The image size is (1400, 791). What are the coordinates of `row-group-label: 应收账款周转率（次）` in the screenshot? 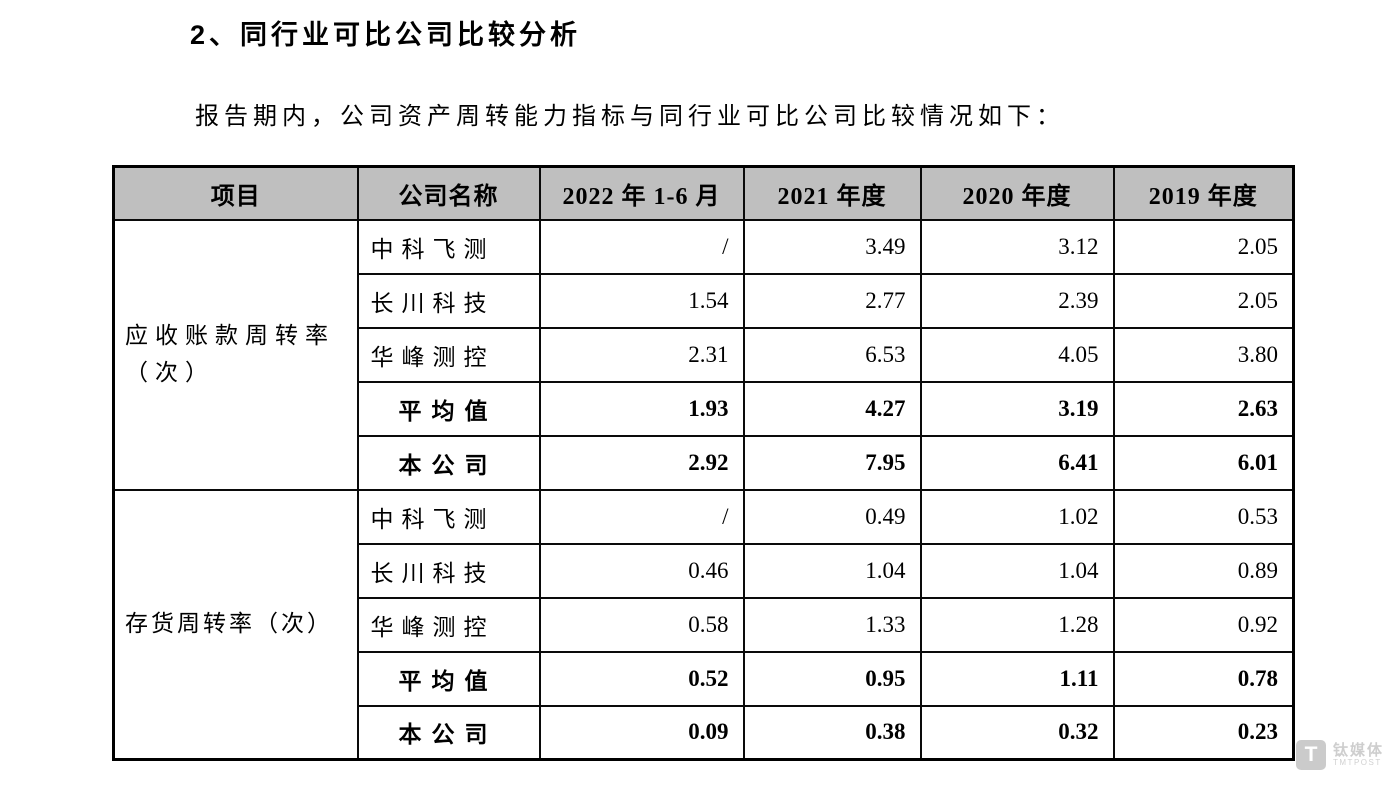 It's located at (235, 354).